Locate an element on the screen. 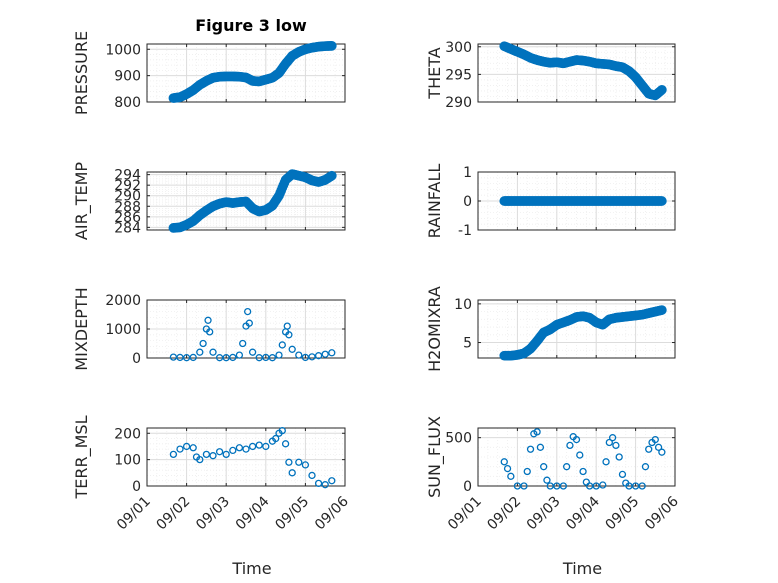  y-tick-label: 5 is located at coordinates (467, 344).